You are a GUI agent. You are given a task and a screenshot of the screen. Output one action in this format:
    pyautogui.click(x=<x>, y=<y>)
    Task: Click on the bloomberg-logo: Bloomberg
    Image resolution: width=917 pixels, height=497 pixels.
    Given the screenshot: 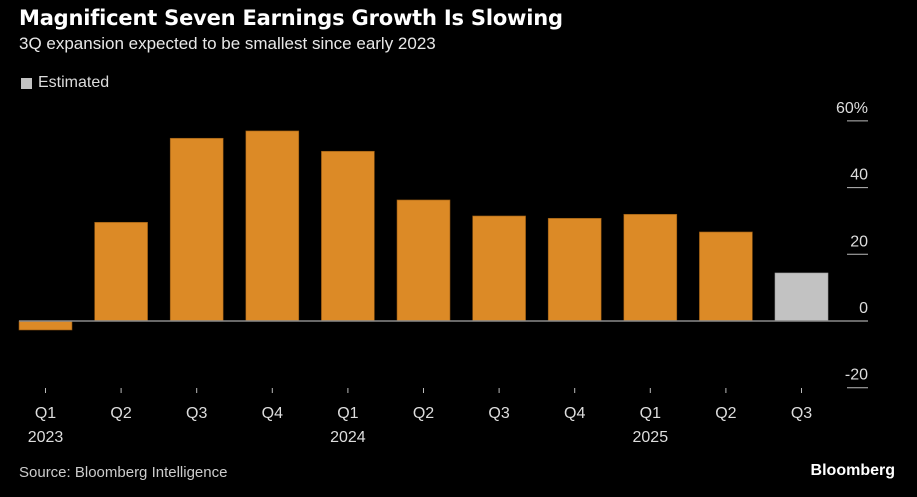 What is the action you would take?
    pyautogui.click(x=852, y=470)
    